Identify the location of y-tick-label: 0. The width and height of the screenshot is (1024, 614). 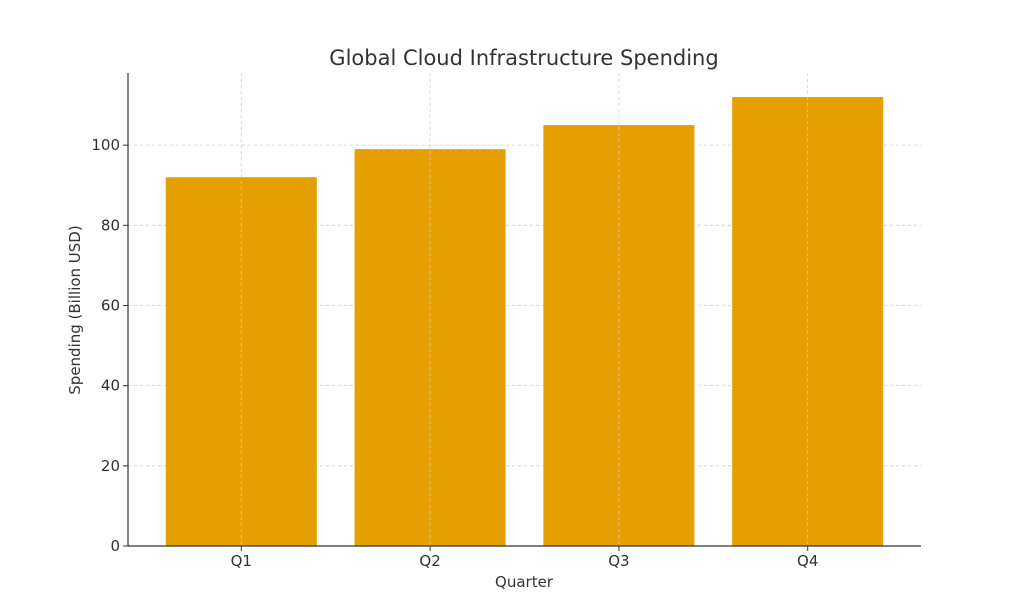
(115, 546).